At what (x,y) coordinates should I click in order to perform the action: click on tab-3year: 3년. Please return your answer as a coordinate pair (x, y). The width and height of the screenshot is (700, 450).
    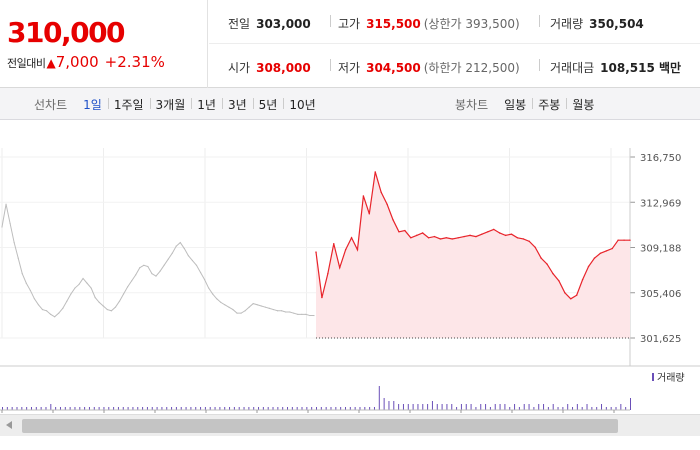
    Looking at the image, I should click on (237, 104).